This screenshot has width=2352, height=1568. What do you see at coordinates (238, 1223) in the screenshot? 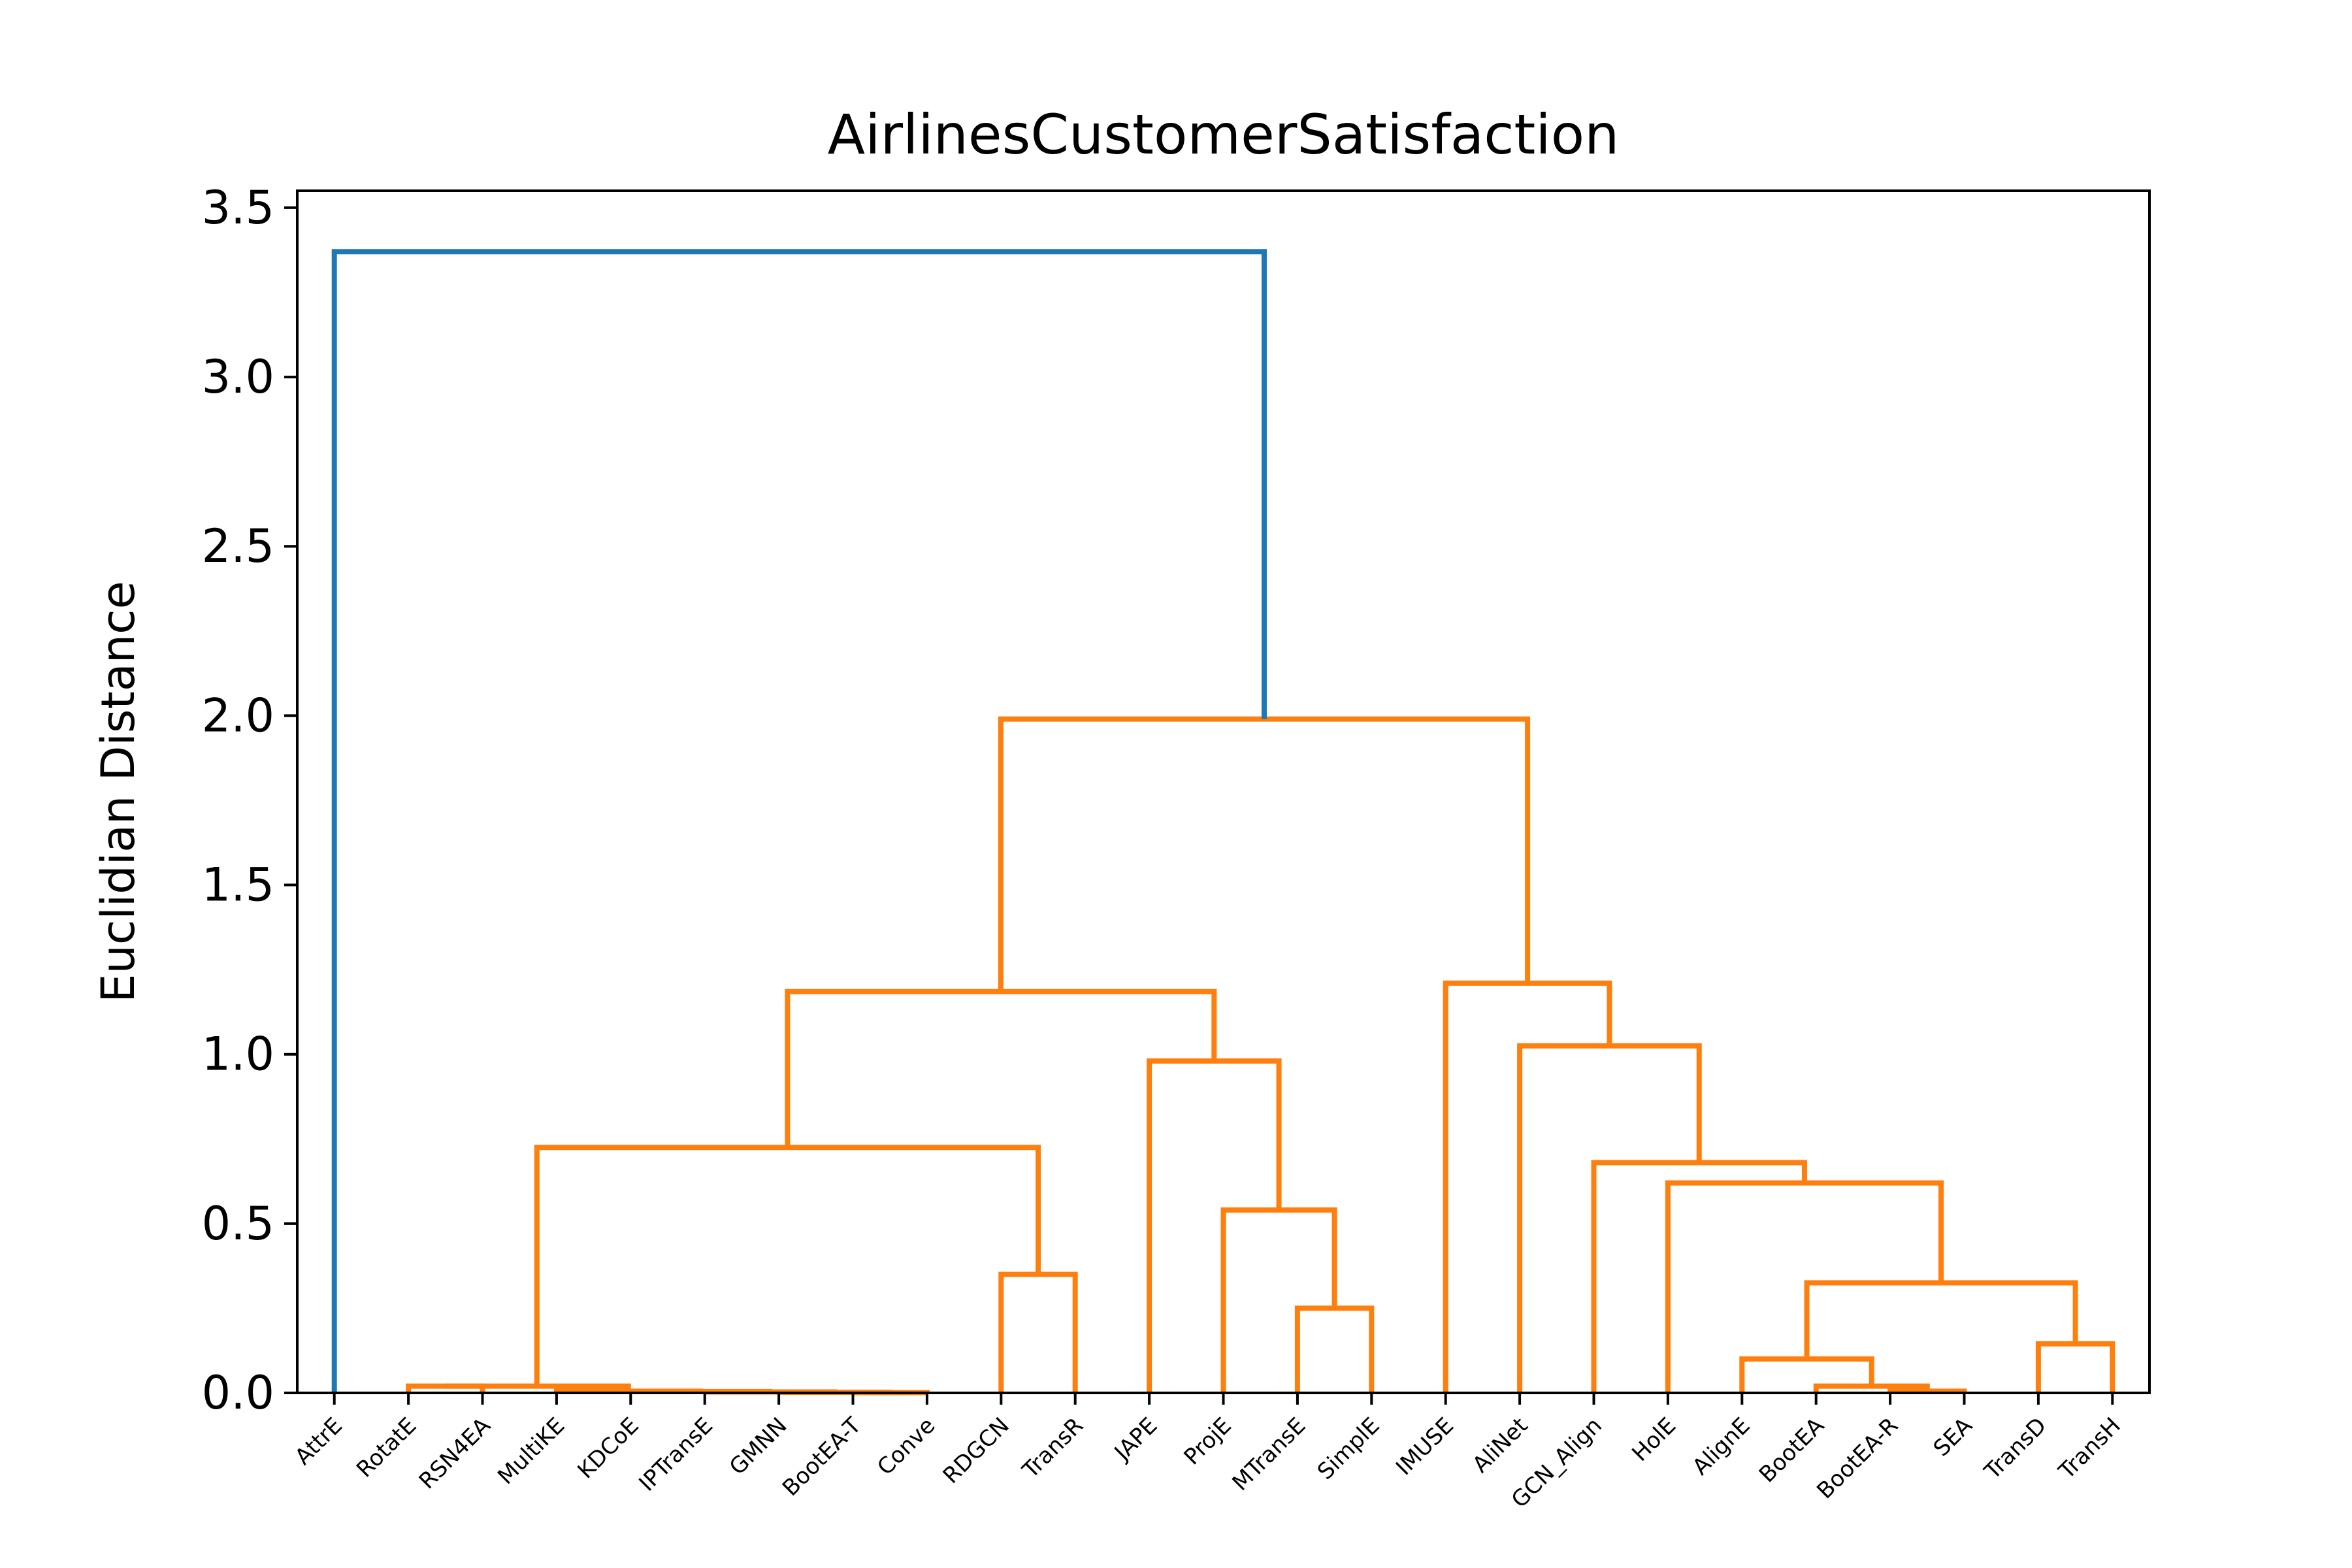
I see `y-tick-label: 0.5` at bounding box center [238, 1223].